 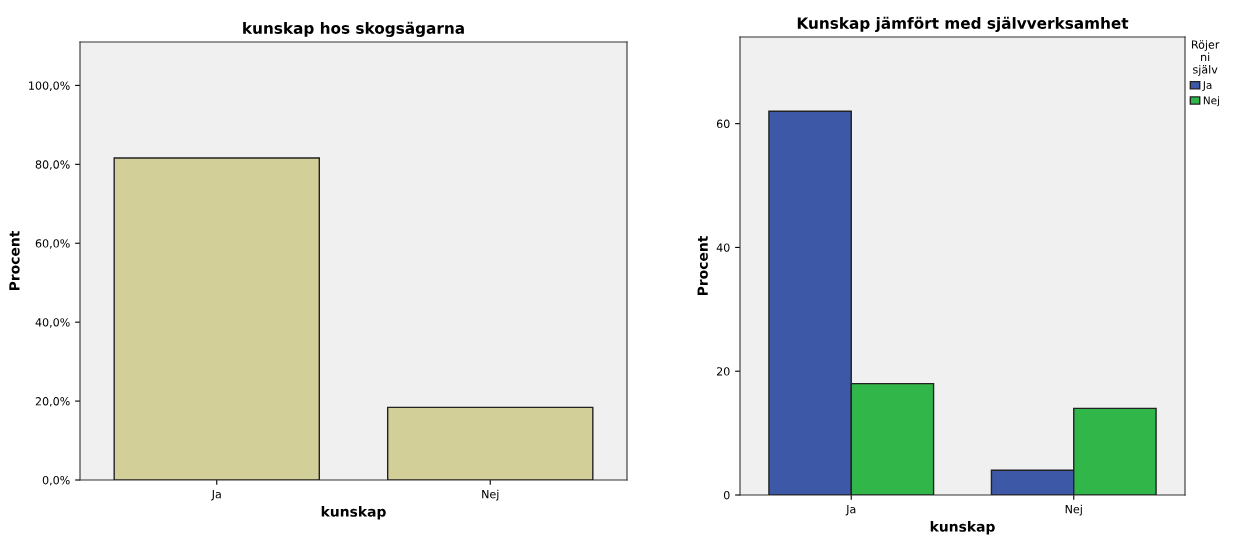 I want to click on y-tick-label: 20, so click(x=723, y=371).